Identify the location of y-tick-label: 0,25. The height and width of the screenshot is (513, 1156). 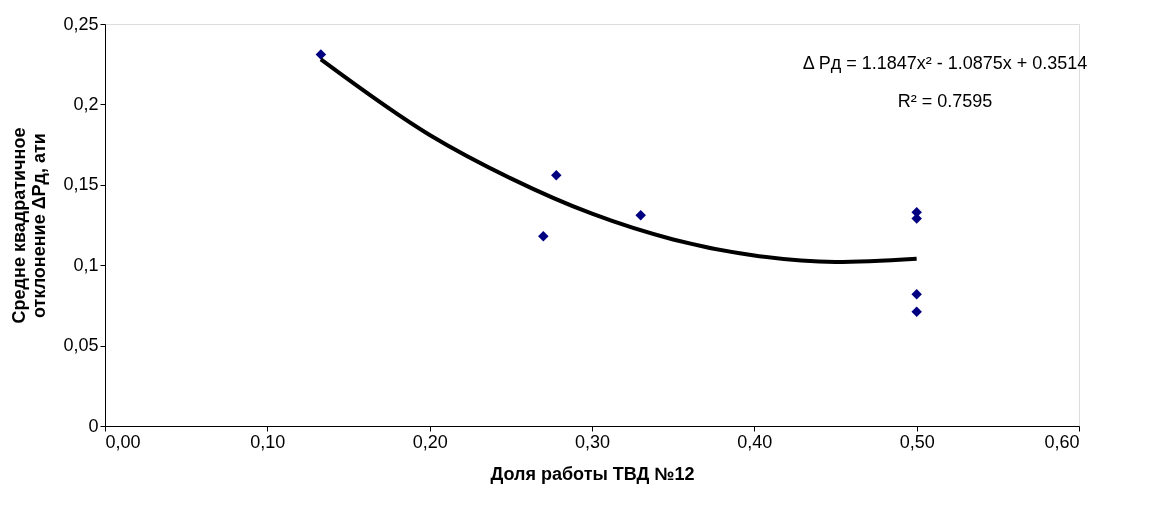
(81, 23).